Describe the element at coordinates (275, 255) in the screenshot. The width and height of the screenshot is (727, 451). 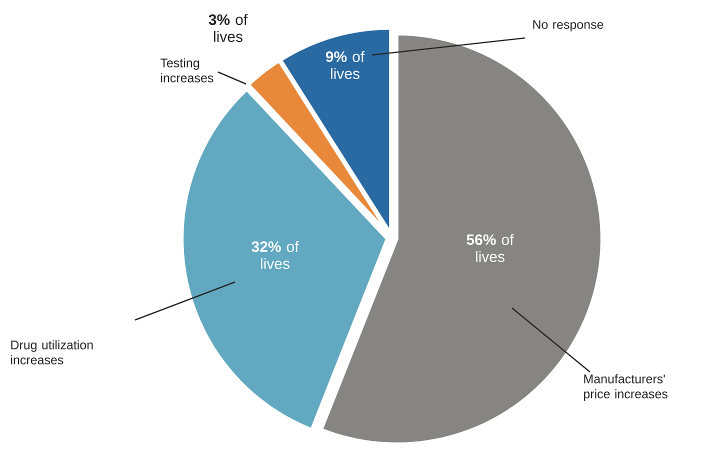
I see `data-label: 32% of lives` at that location.